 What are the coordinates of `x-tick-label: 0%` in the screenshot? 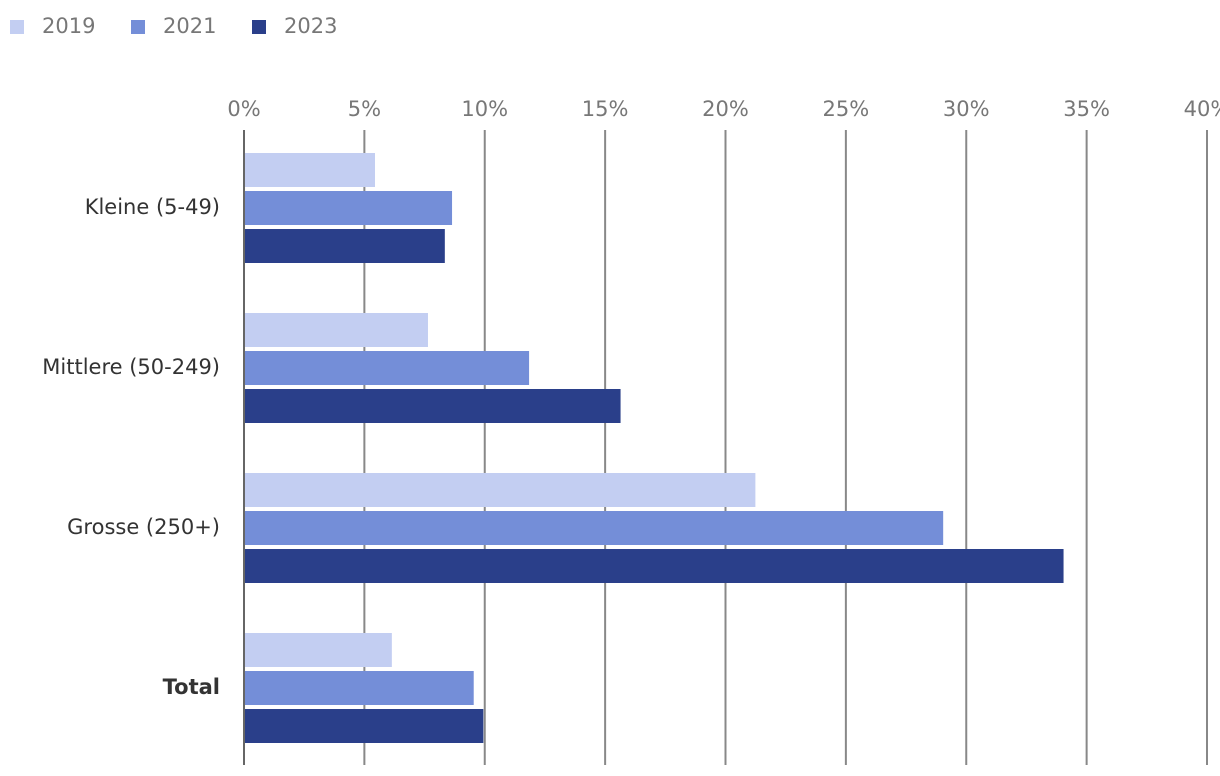 It's located at (243, 109).